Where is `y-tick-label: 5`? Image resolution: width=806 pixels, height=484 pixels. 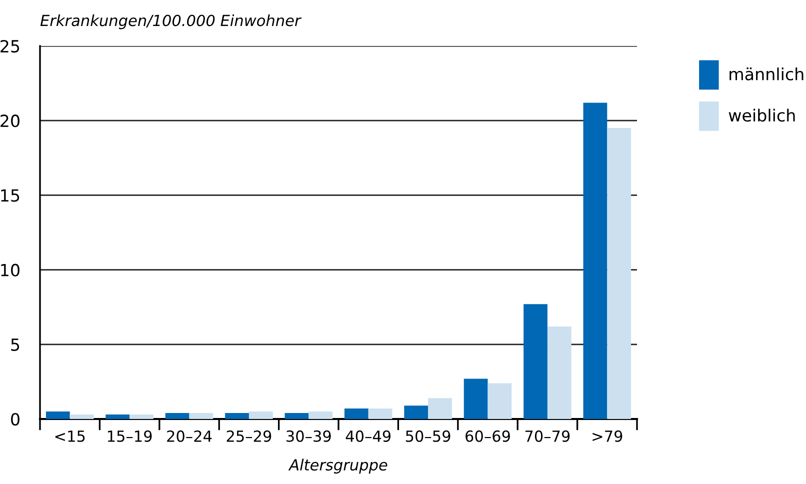 y-tick-label: 5 is located at coordinates (15, 344).